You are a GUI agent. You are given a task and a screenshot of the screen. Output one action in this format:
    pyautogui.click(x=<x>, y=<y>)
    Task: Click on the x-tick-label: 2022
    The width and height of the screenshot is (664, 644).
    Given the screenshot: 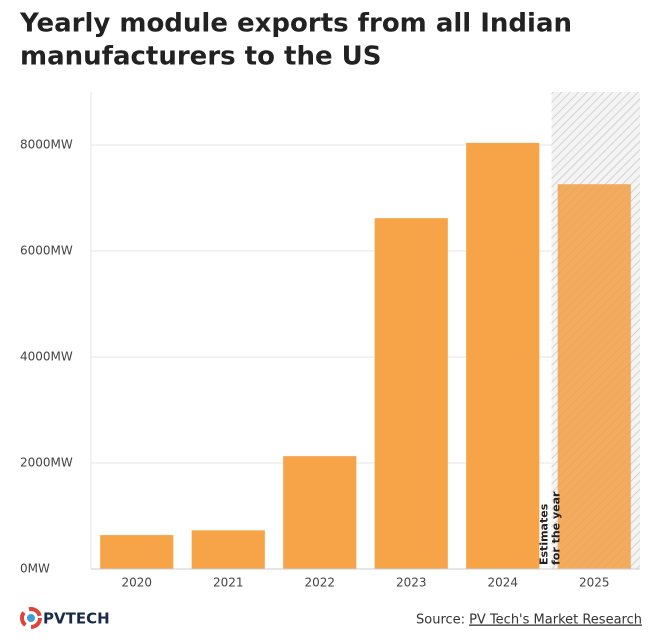 What is the action you would take?
    pyautogui.click(x=319, y=583)
    